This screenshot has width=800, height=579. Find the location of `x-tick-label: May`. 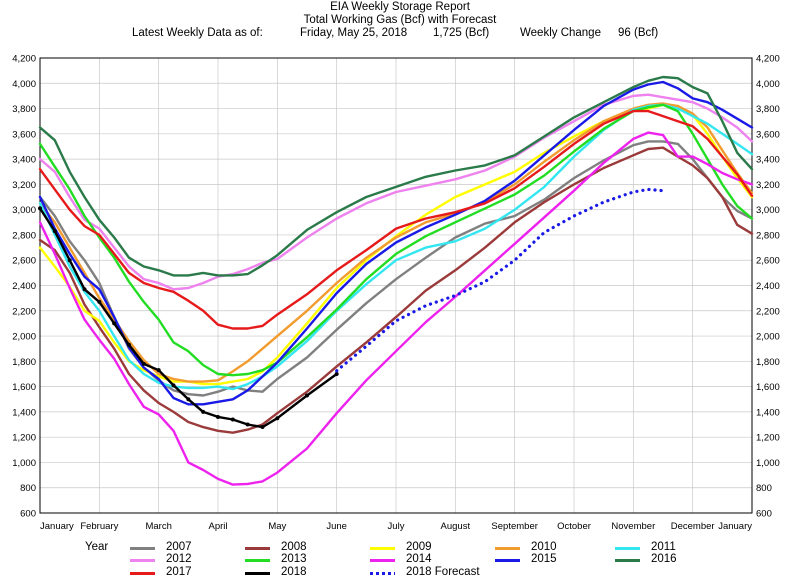

x-tick-label: May is located at coordinates (277, 526).